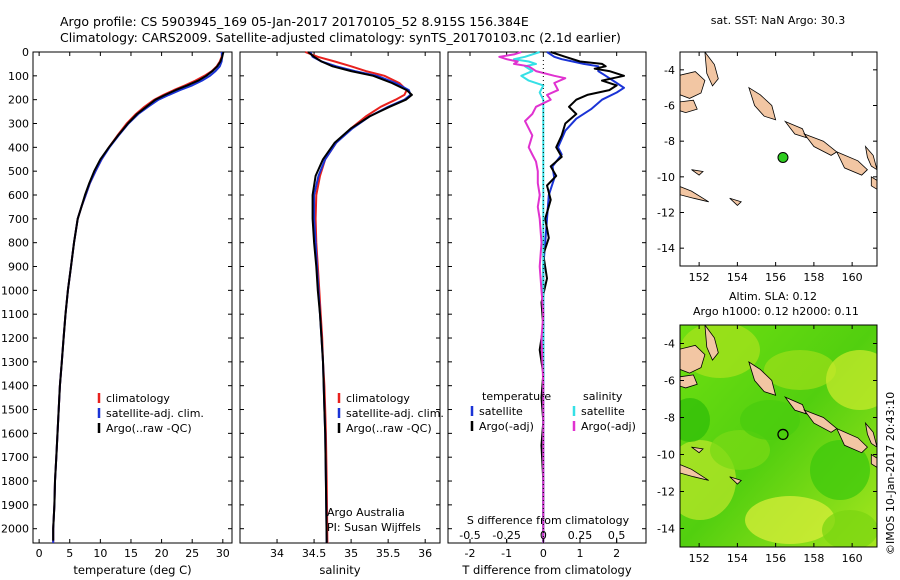 The height and width of the screenshot is (580, 900). I want to click on y-tick-label: 1500, so click(15, 410).